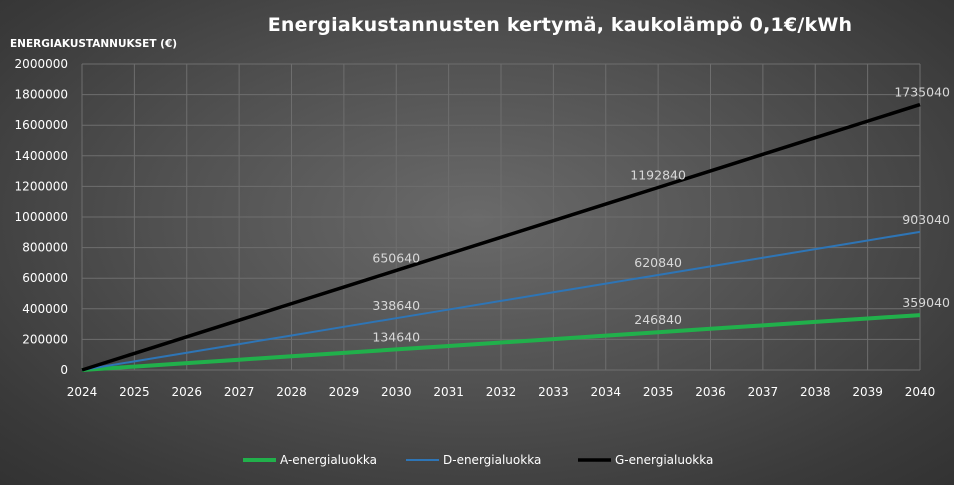 Image resolution: width=954 pixels, height=485 pixels. Describe the element at coordinates (815, 392) in the screenshot. I see `x-tick-label: 2038` at that location.